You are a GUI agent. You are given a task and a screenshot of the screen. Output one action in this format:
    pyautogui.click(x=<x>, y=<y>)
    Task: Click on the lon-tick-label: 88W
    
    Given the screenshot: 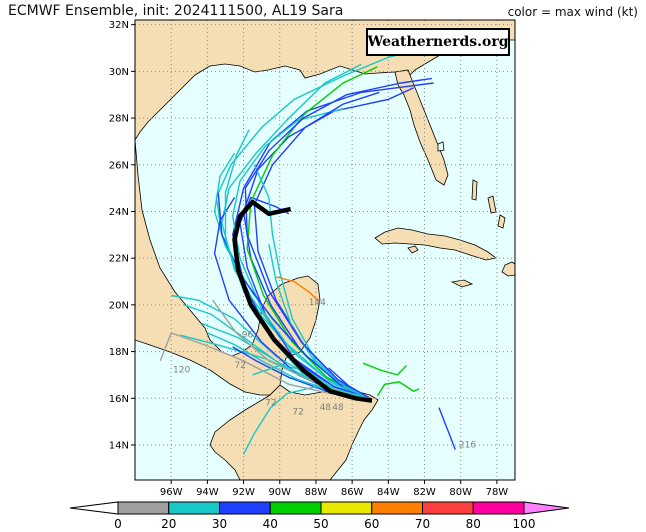 What is the action you would take?
    pyautogui.click(x=316, y=492)
    